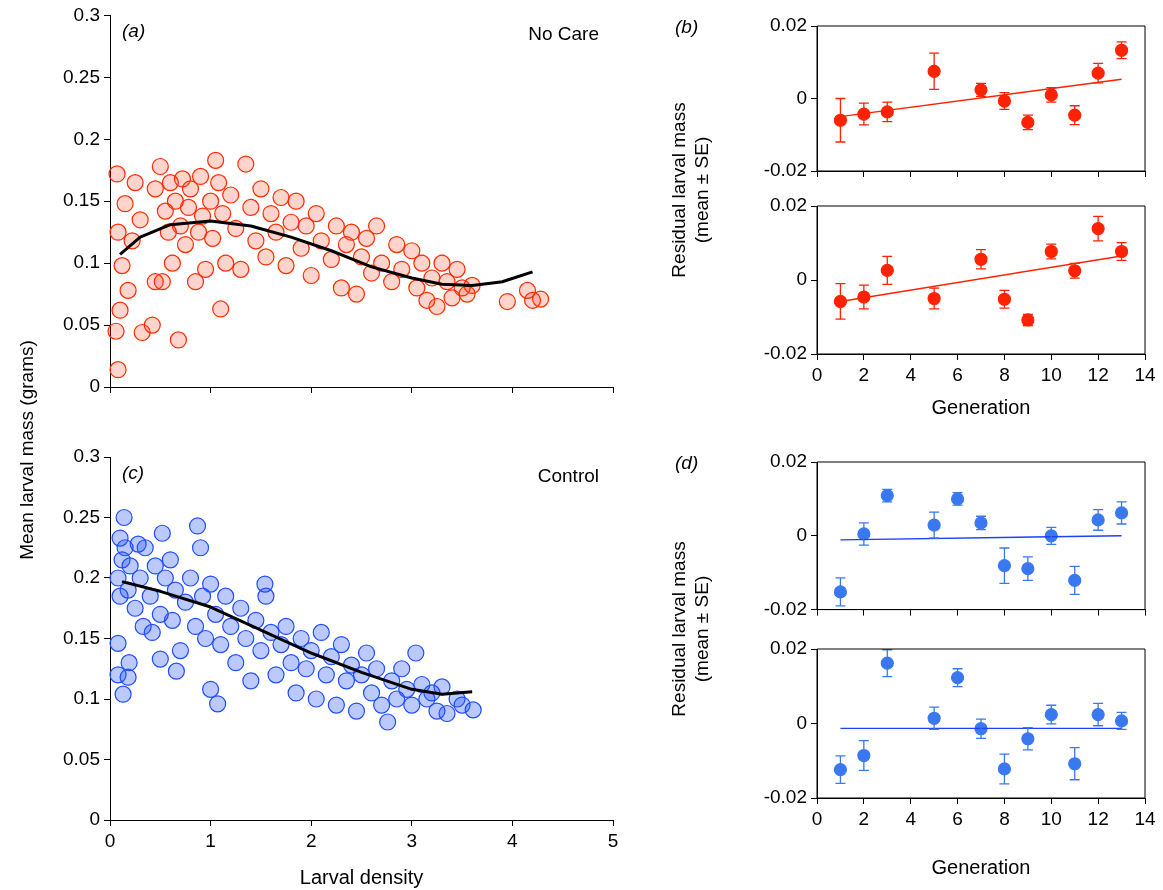 The height and width of the screenshot is (890, 1163). I want to click on chart-title: (d), so click(687, 462).